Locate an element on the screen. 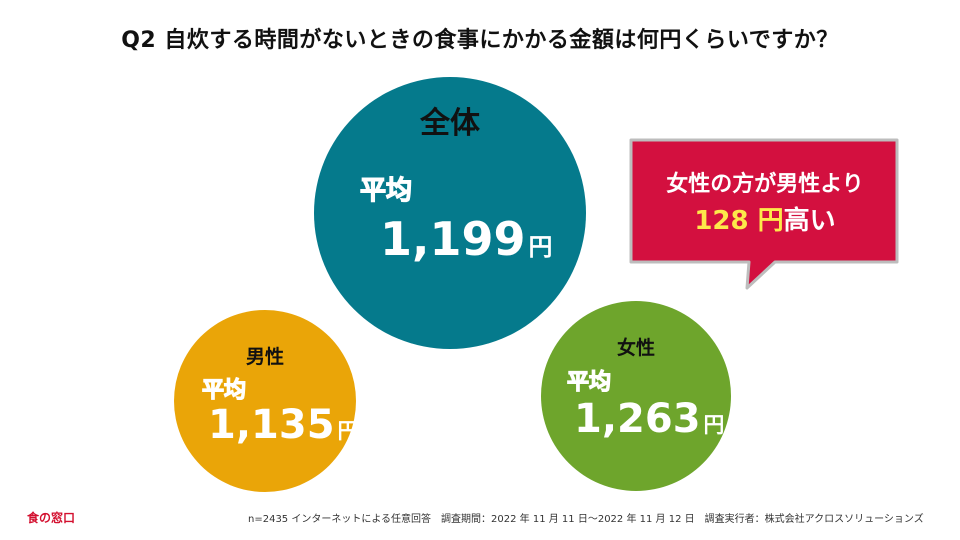 This screenshot has width=960, height=540. group-name-female: 女性 is located at coordinates (635, 348).